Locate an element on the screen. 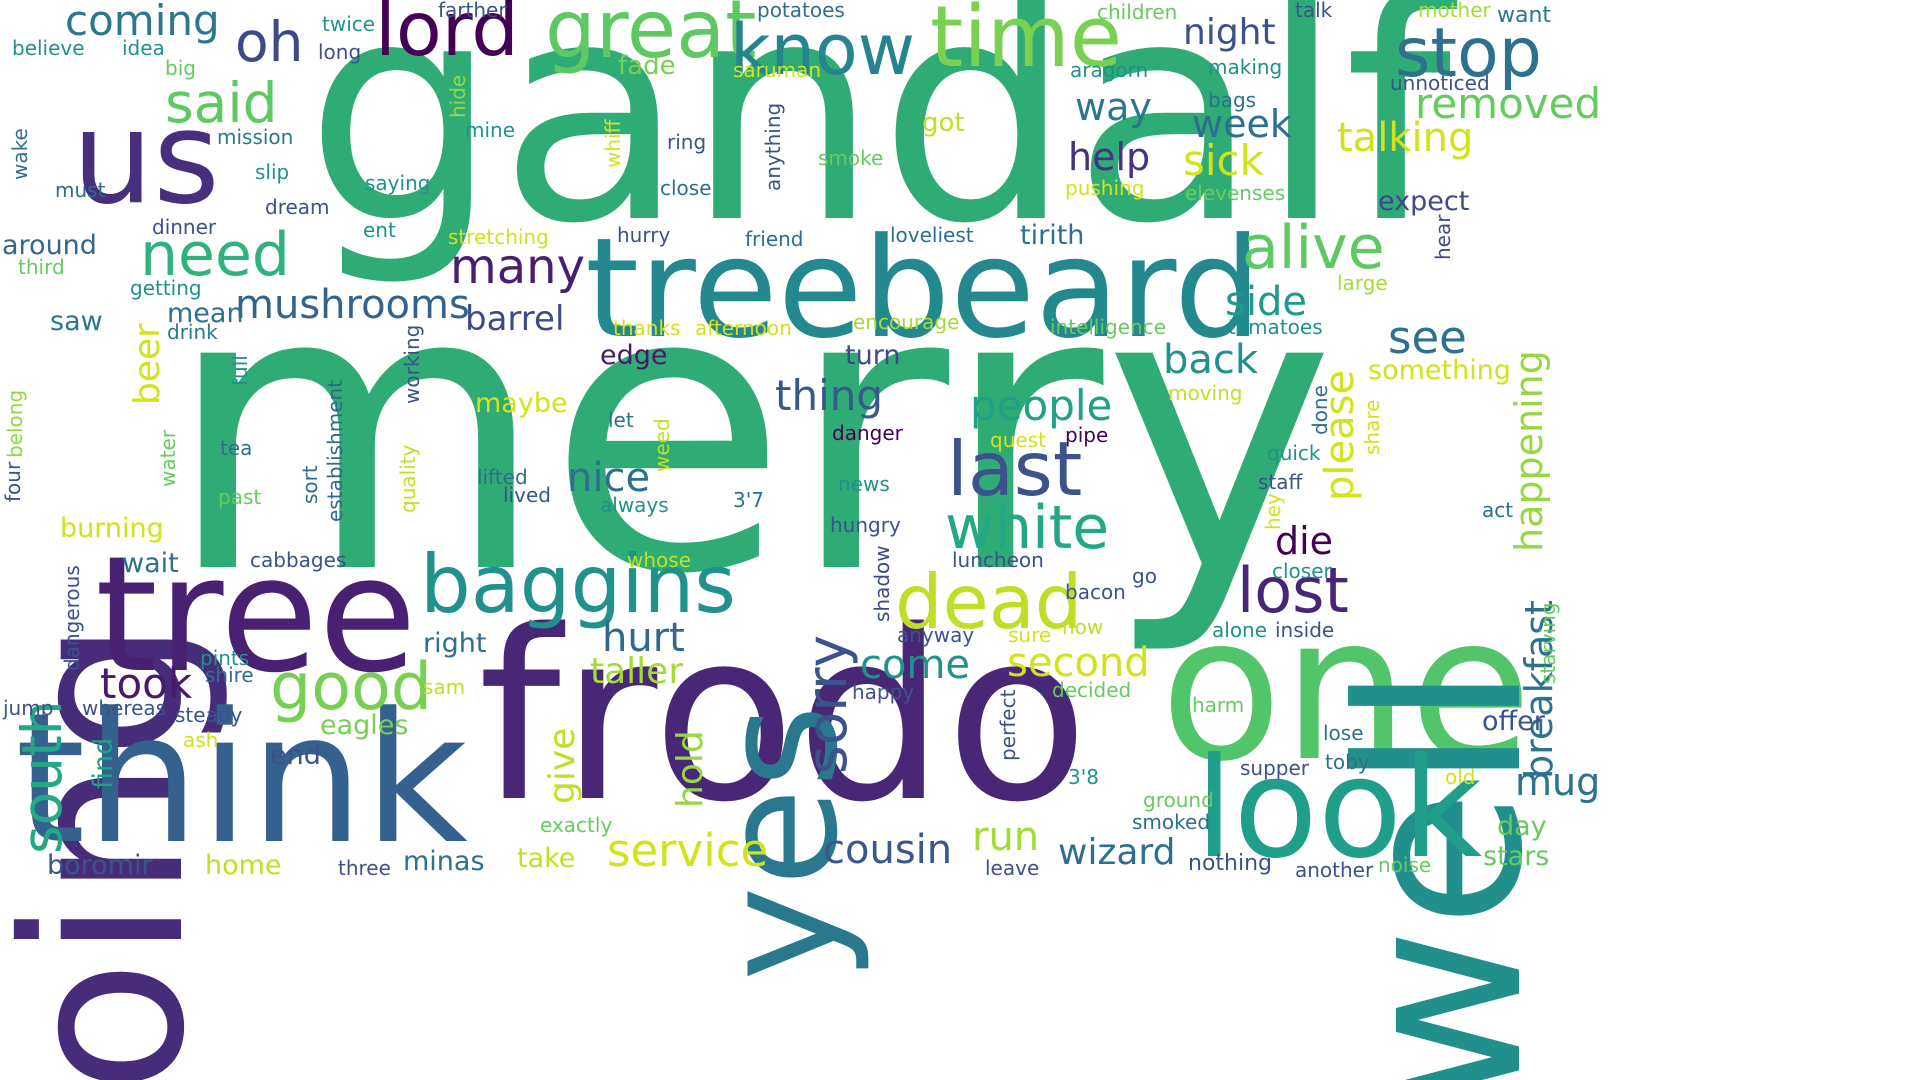 The width and height of the screenshot is (1920, 1080). word: sorry is located at coordinates (827, 704).